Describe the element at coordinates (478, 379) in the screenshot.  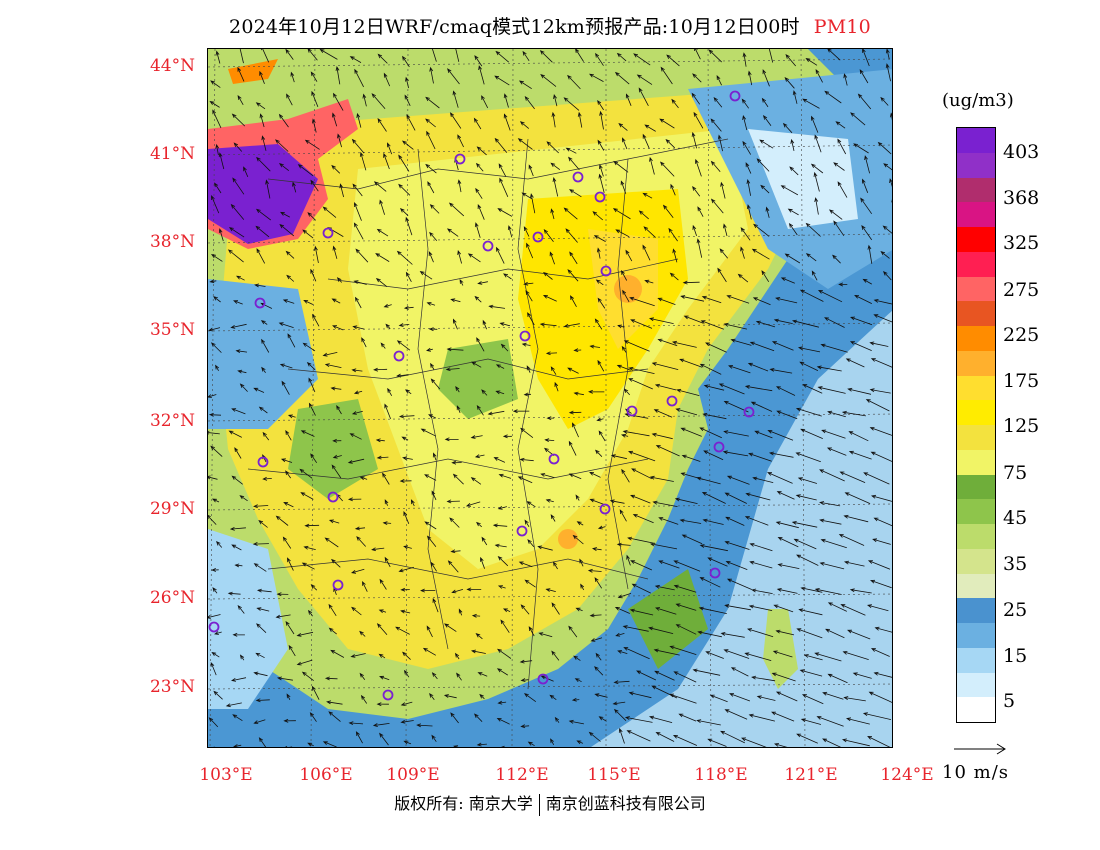
I see `land-green` at that location.